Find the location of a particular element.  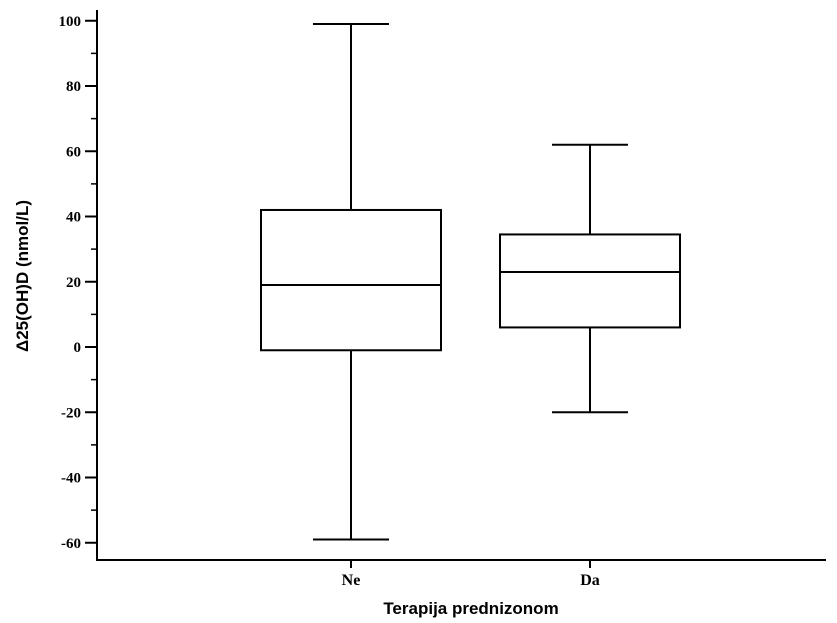

box-da is located at coordinates (590, 278).